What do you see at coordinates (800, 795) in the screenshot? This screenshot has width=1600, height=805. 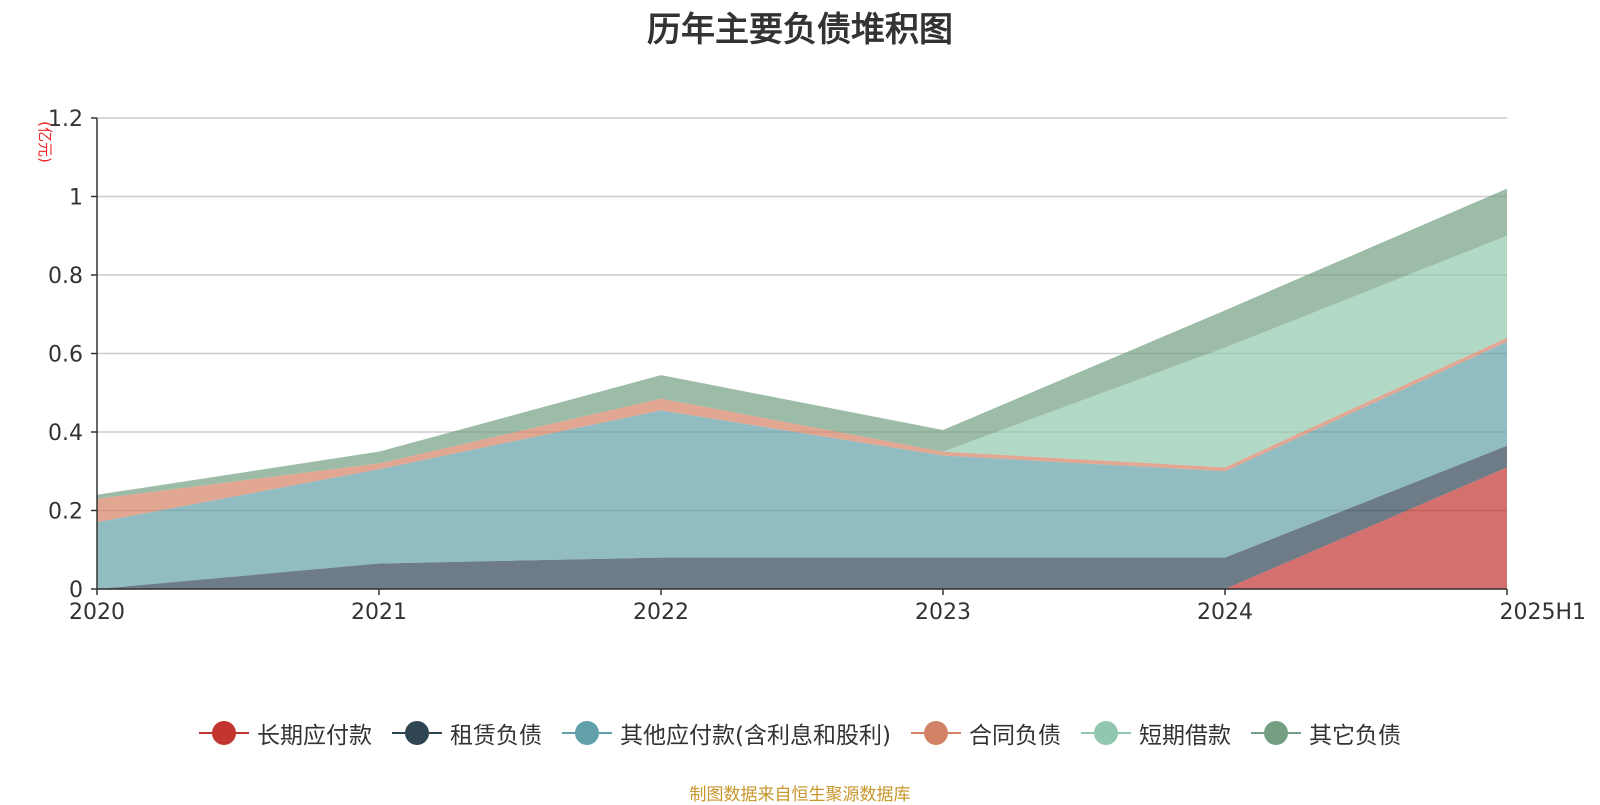 I see `source-note: 制图数据来自恒生聚源数据库` at bounding box center [800, 795].